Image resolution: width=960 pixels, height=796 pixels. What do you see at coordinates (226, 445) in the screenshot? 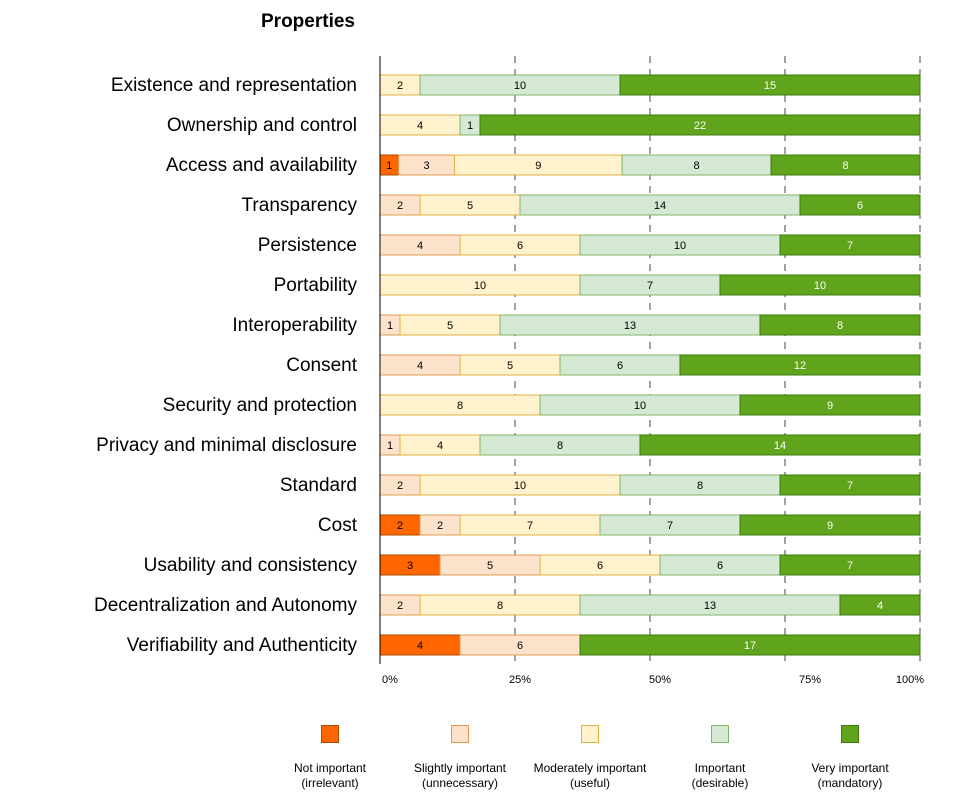
I see `category-label: Privacy and minimal disclosure` at bounding box center [226, 445].